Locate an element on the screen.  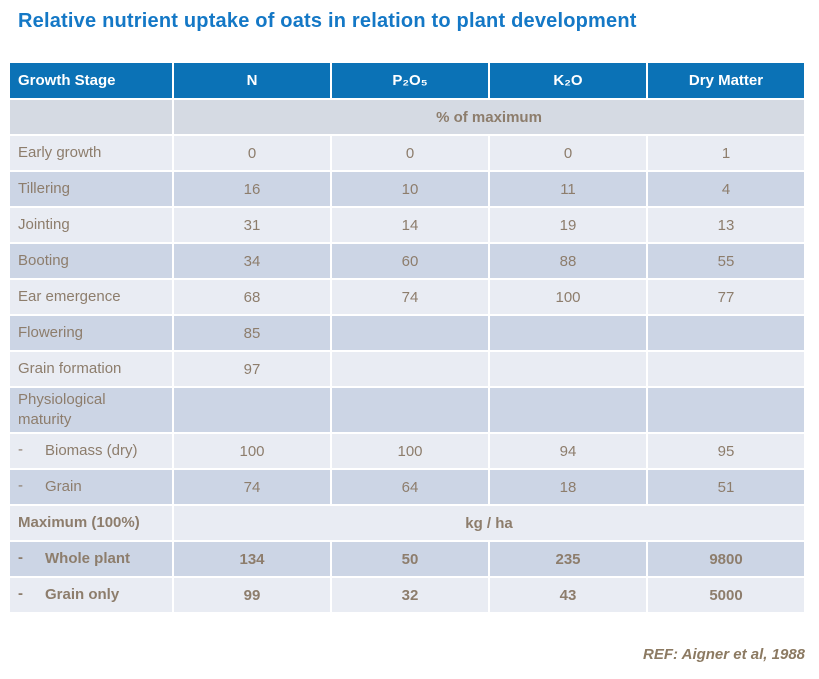
table-row: Physiological maturity is located at coordinates (407, 410).